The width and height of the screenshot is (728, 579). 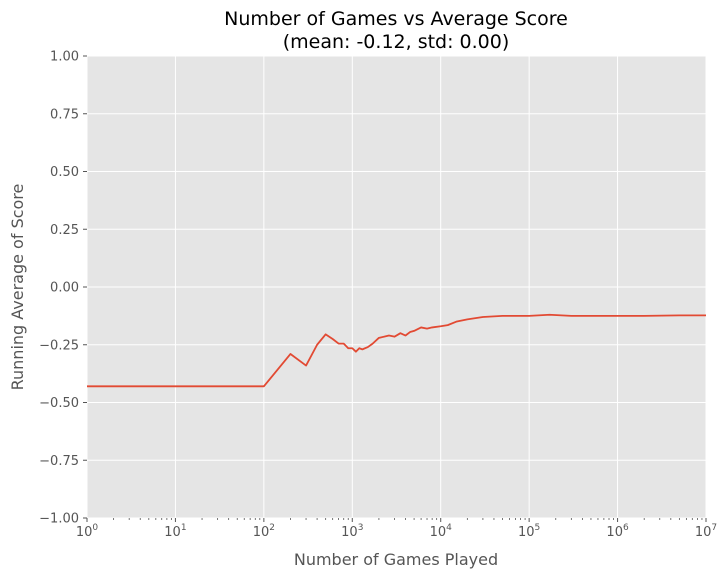 I want to click on x-tick-exponent: 7, so click(x=714, y=528).